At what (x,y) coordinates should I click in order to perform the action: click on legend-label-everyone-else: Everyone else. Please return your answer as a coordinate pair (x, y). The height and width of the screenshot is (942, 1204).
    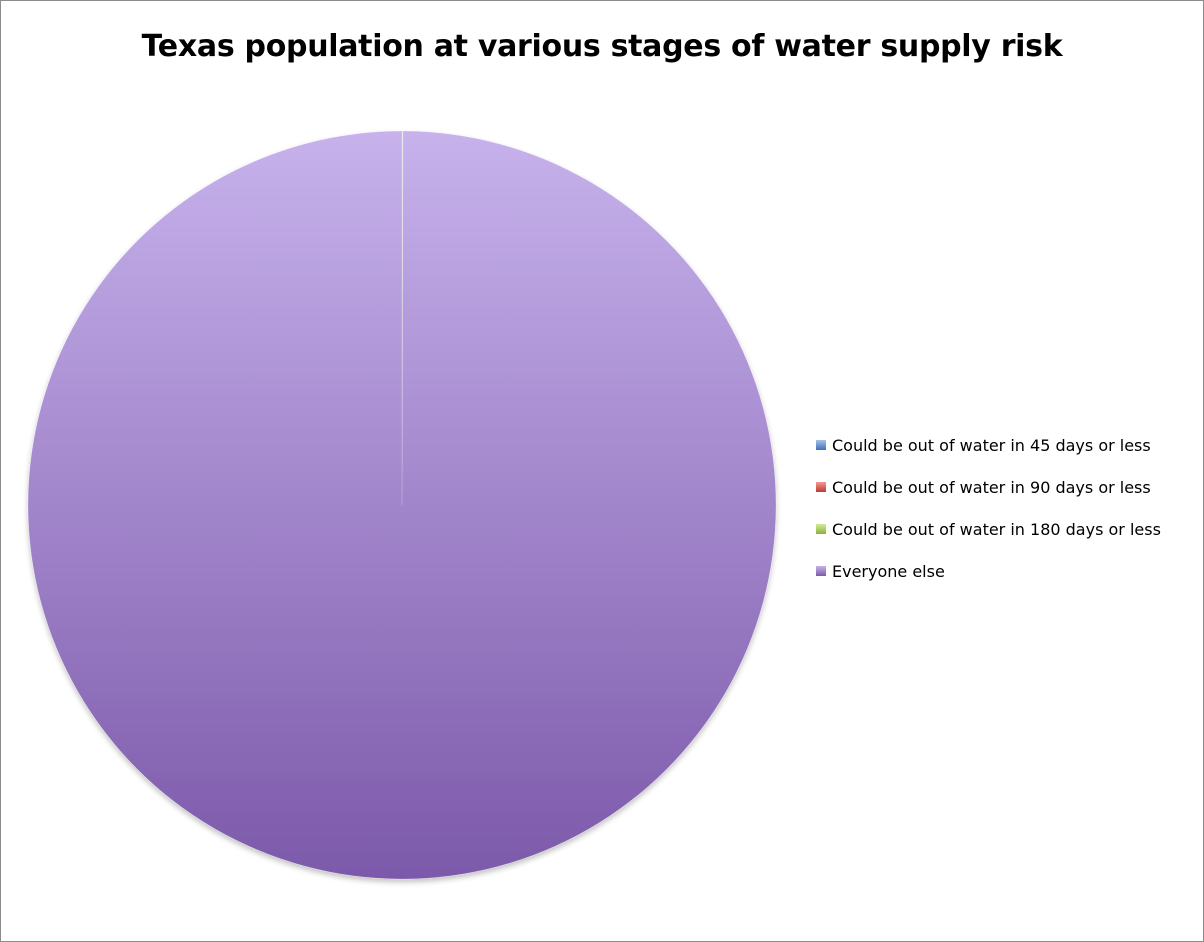
    Looking at the image, I should click on (888, 571).